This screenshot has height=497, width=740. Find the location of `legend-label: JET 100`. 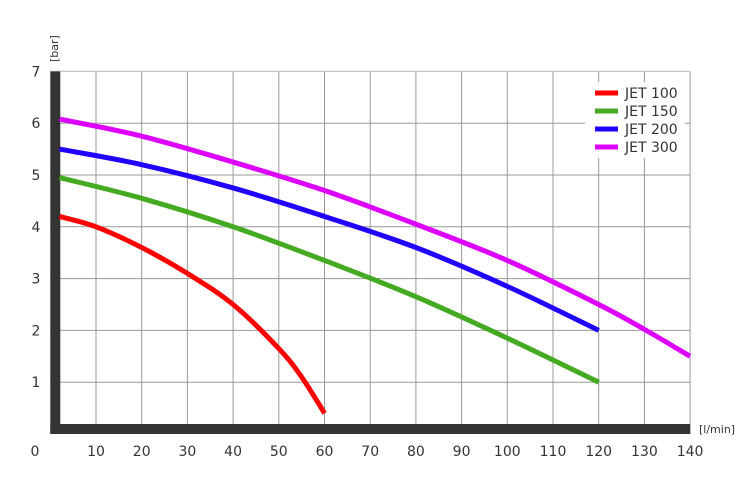

legend-label: JET 100 is located at coordinates (651, 94).